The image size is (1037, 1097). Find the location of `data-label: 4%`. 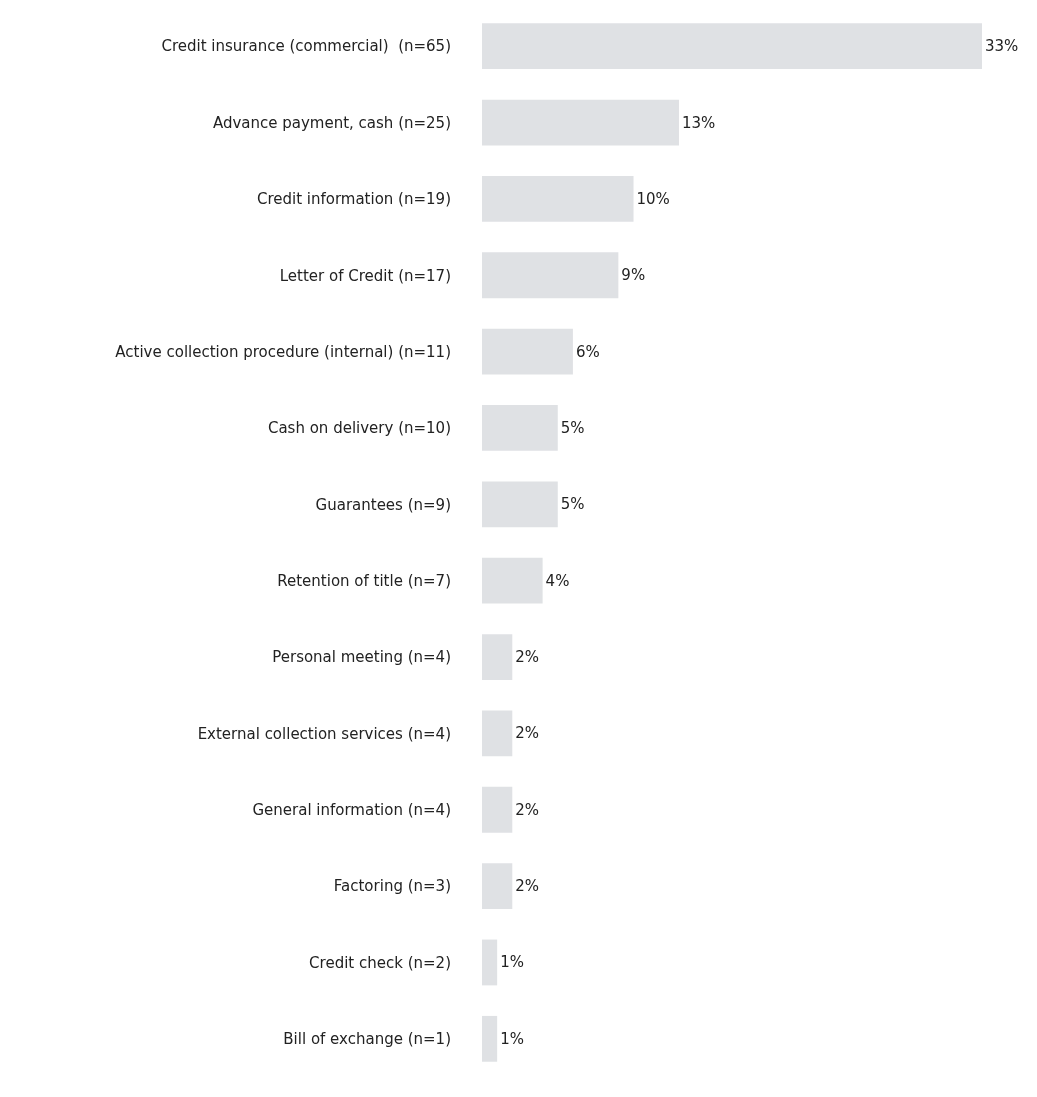

data-label: 4% is located at coordinates (557, 580).